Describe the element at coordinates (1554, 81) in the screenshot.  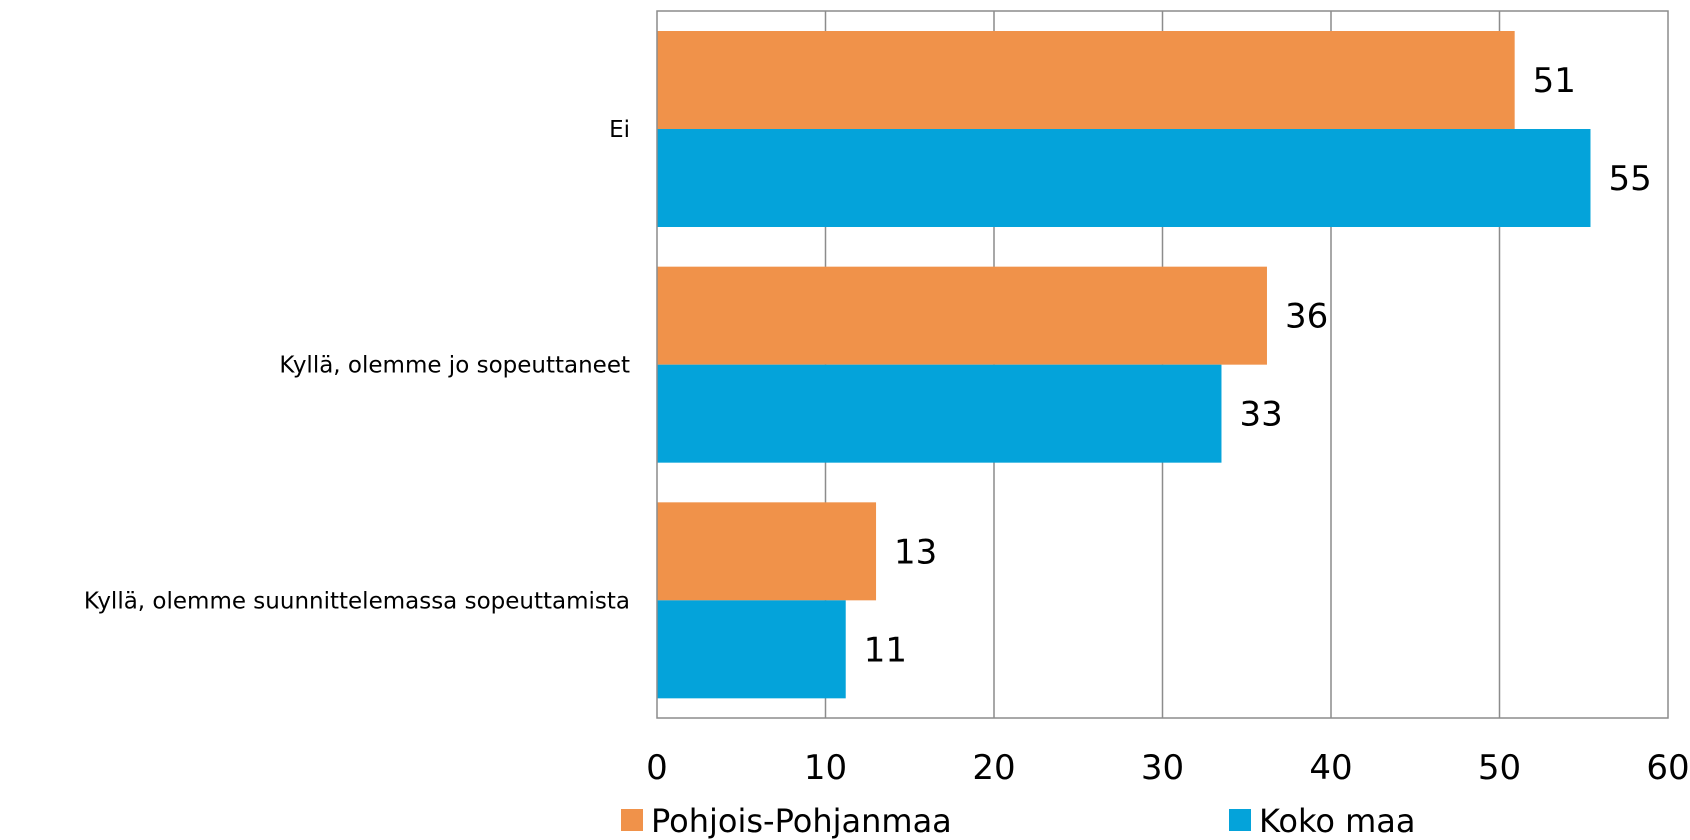
I see `data-label: 51` at that location.